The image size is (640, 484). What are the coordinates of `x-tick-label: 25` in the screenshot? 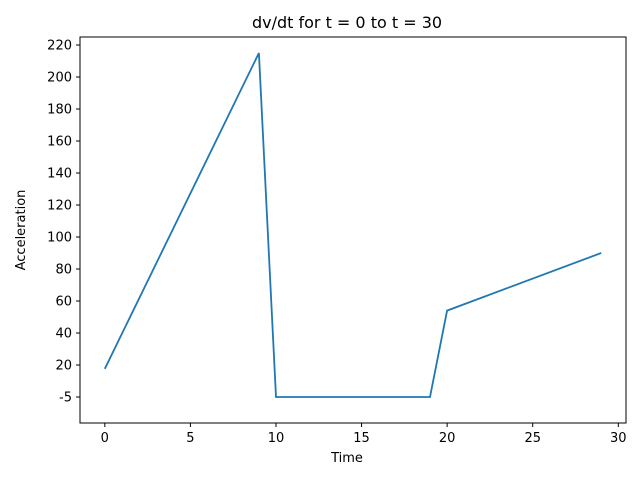 It's located at (532, 438).